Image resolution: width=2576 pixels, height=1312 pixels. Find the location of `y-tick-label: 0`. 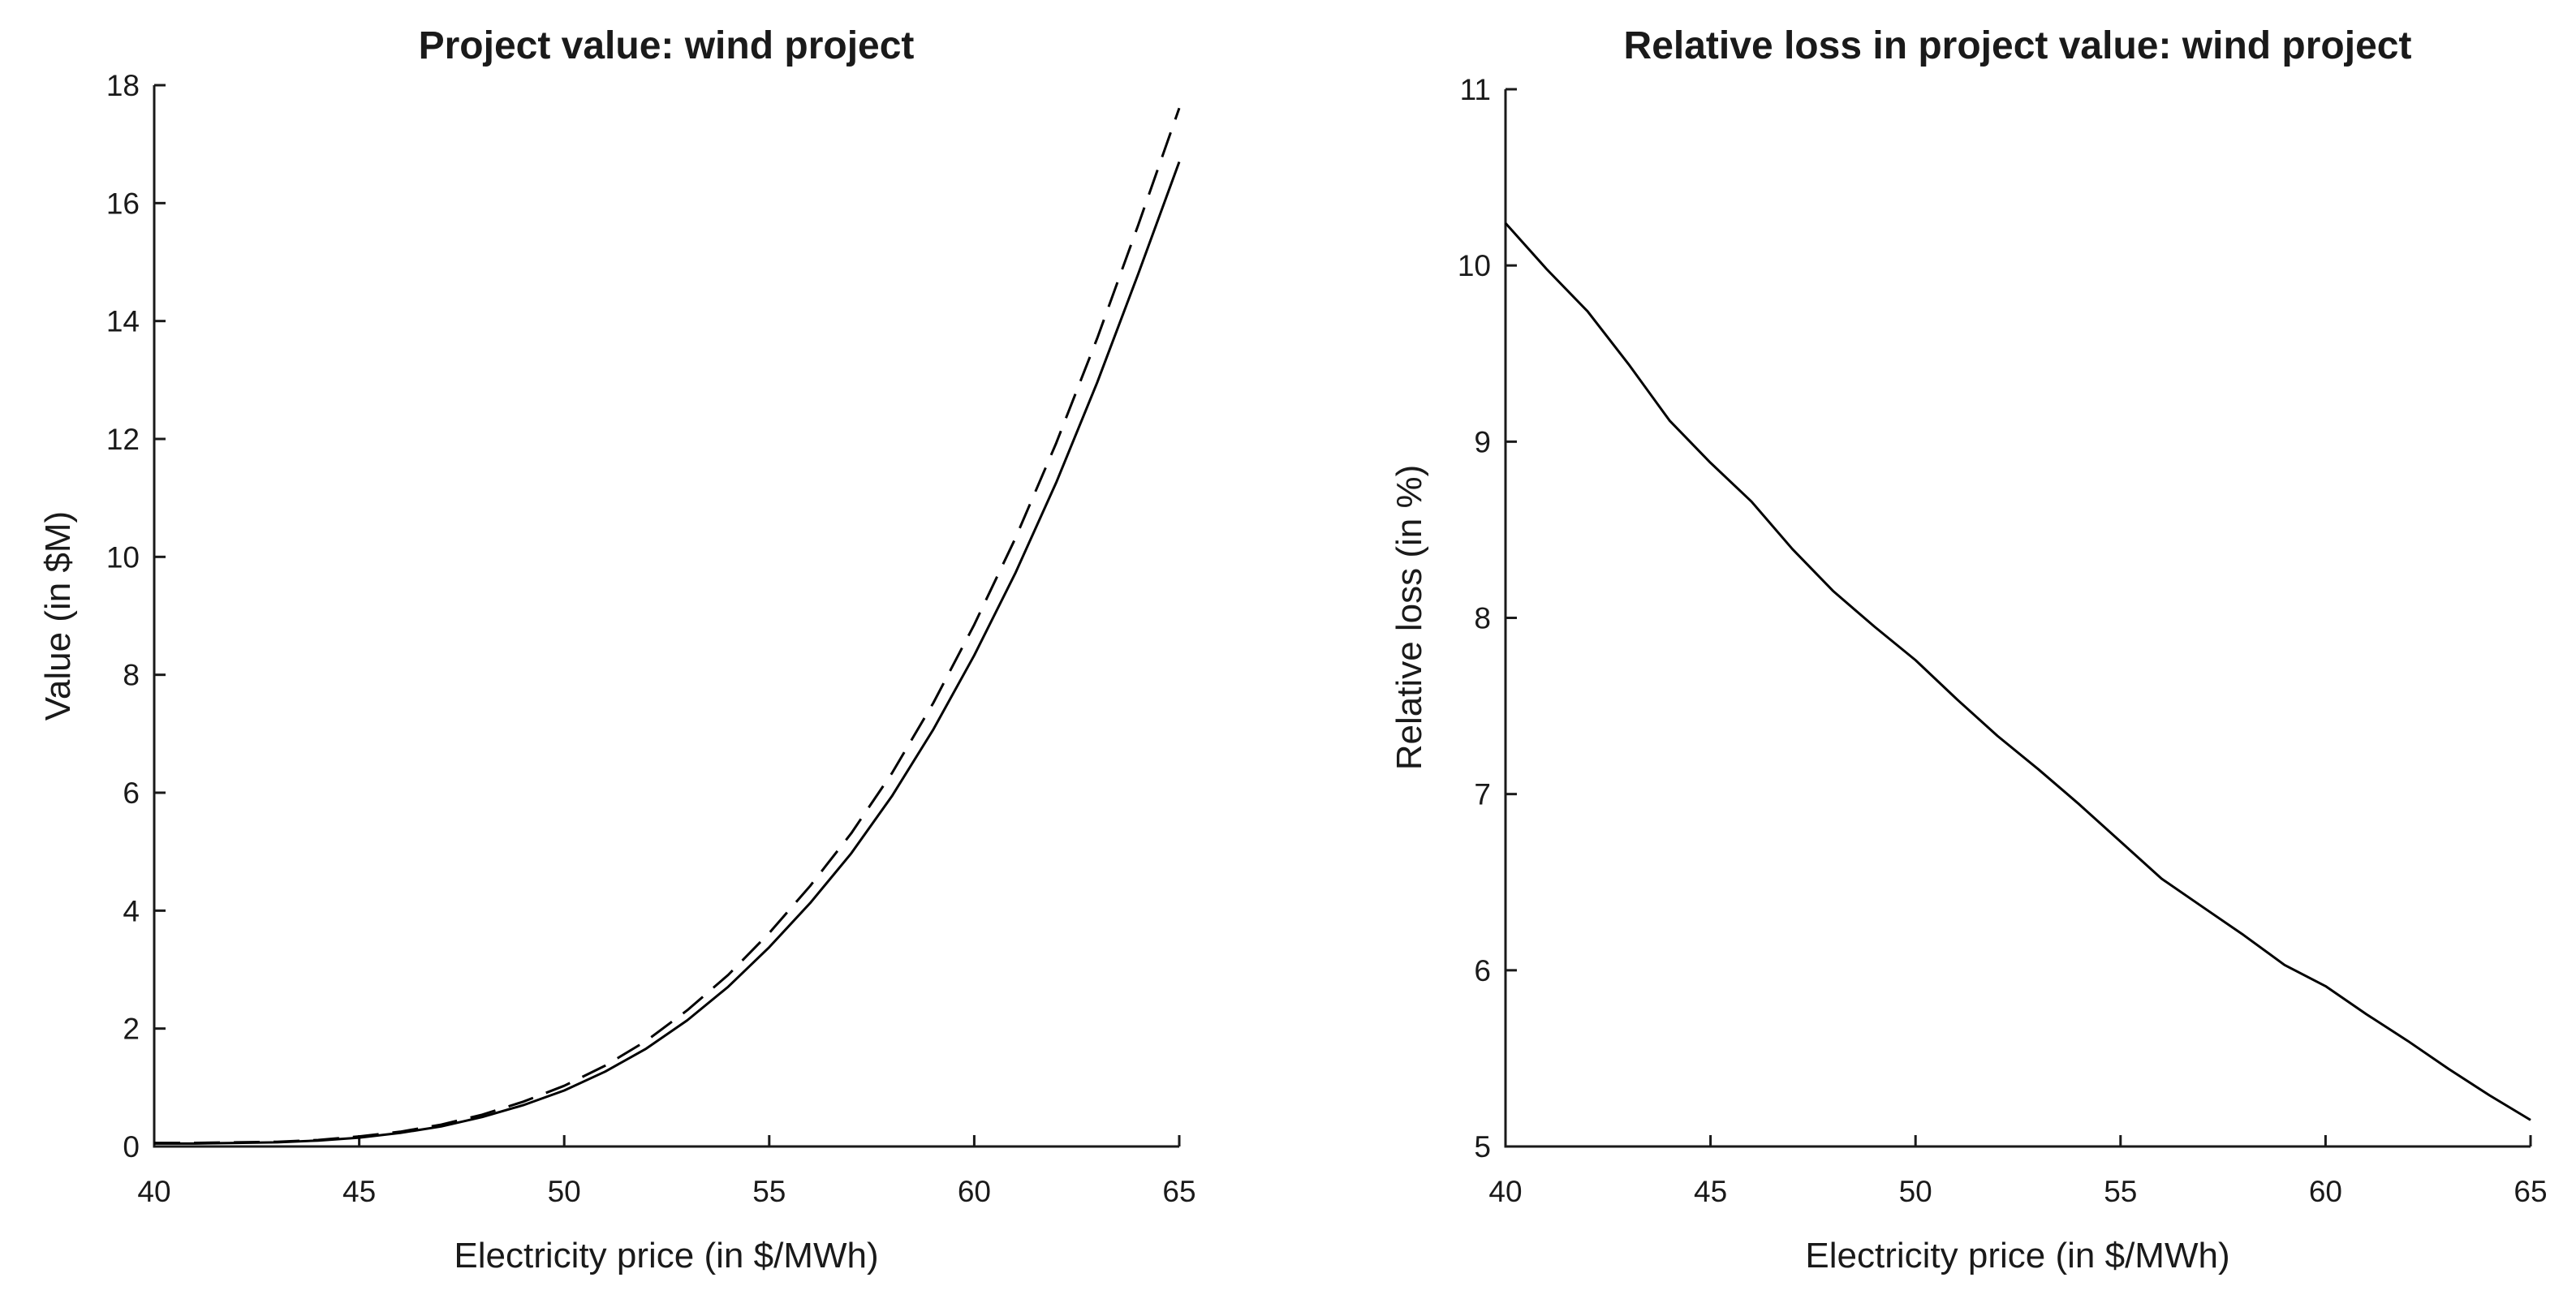

y-tick-label: 0 is located at coordinates (132, 1147).